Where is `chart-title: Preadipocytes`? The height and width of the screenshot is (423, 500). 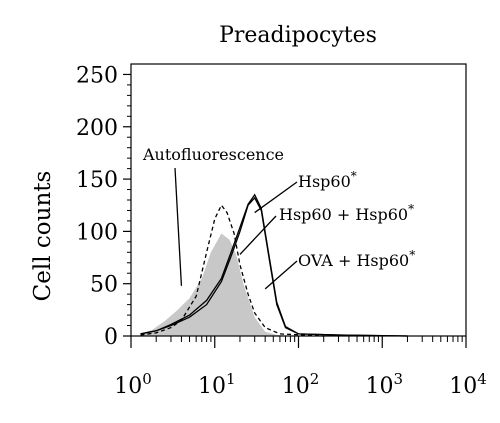 chart-title: Preadipocytes is located at coordinates (298, 35).